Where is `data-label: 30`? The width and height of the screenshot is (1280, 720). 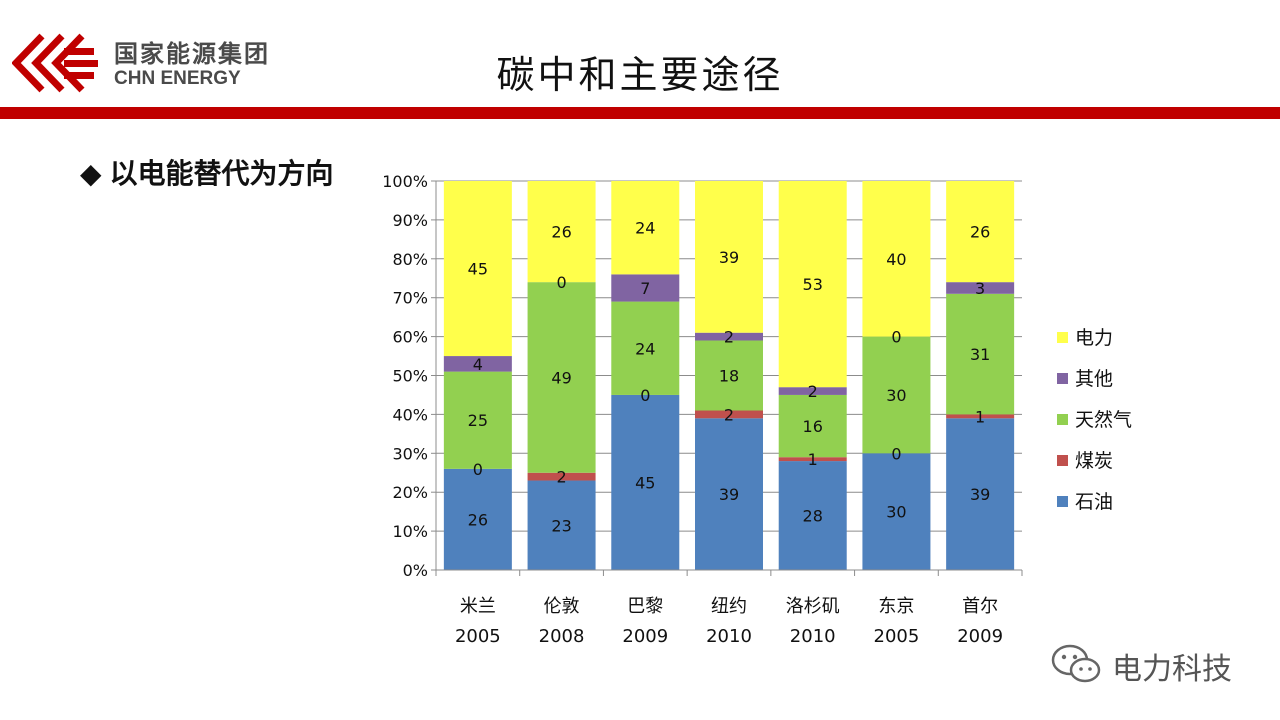
data-label: 30 is located at coordinates (896, 395).